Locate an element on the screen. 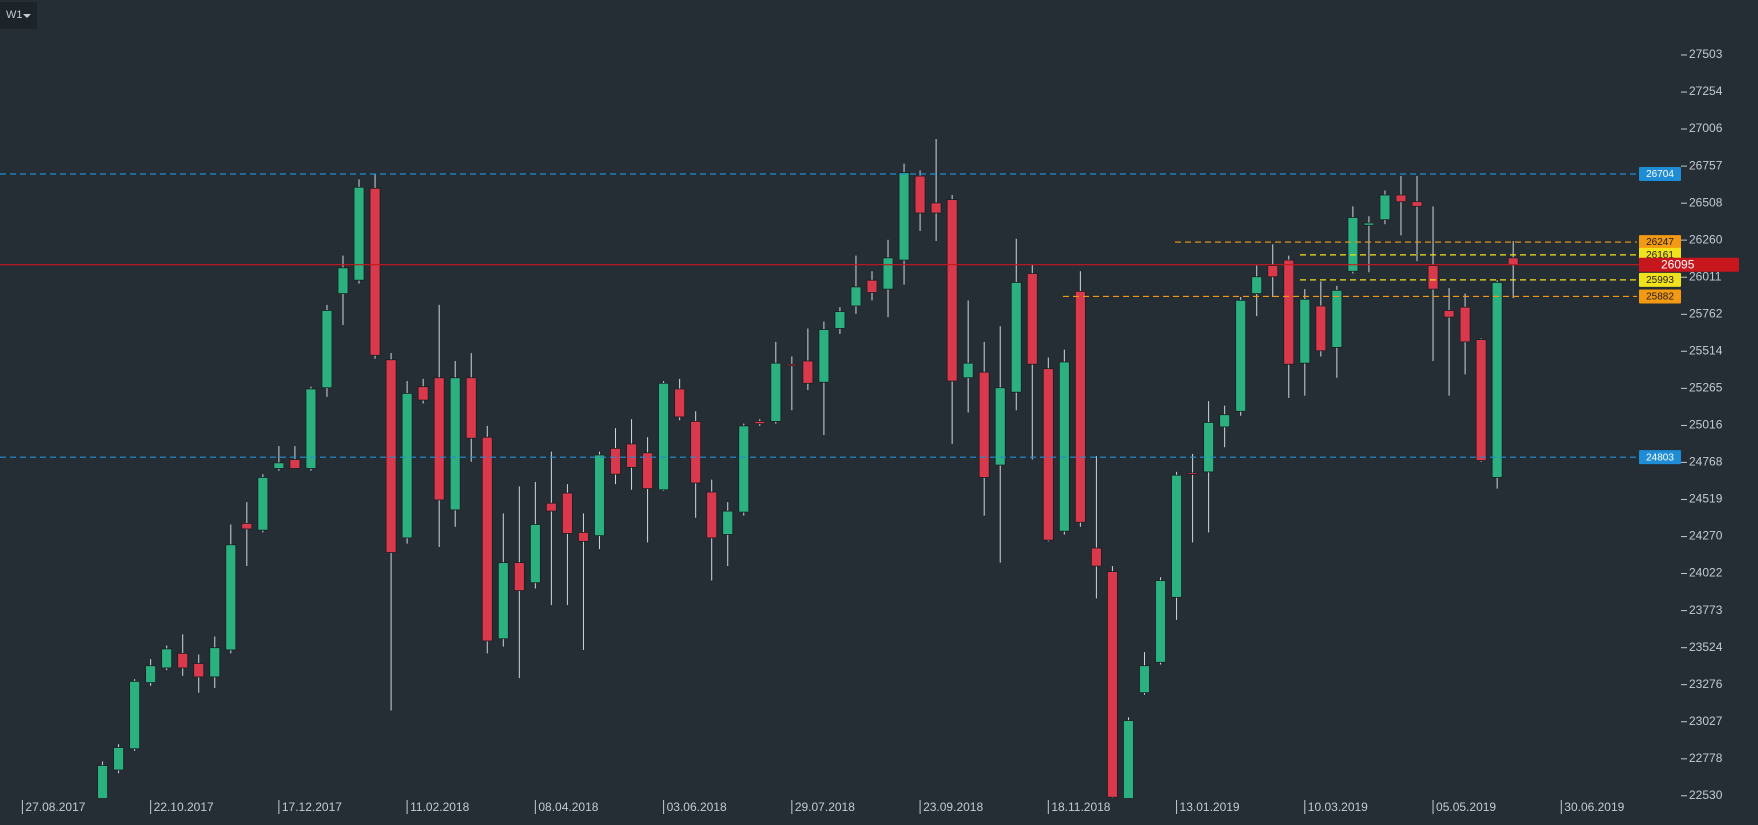 The image size is (1758, 825). price-level-label: 25993 is located at coordinates (1660, 280).